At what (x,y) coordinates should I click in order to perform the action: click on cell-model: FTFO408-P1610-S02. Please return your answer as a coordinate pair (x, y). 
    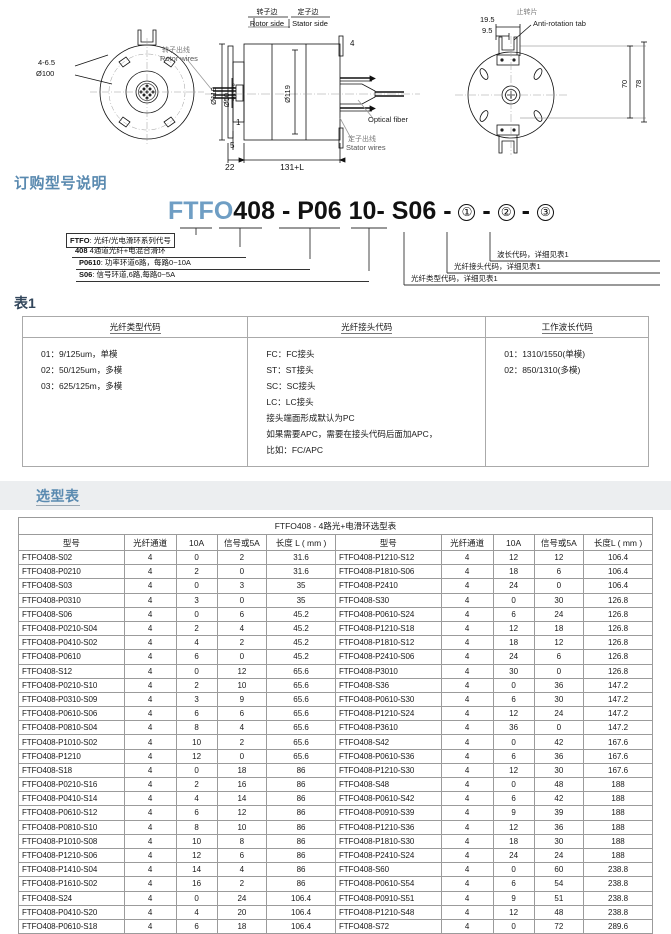
    Looking at the image, I should click on (71, 884).